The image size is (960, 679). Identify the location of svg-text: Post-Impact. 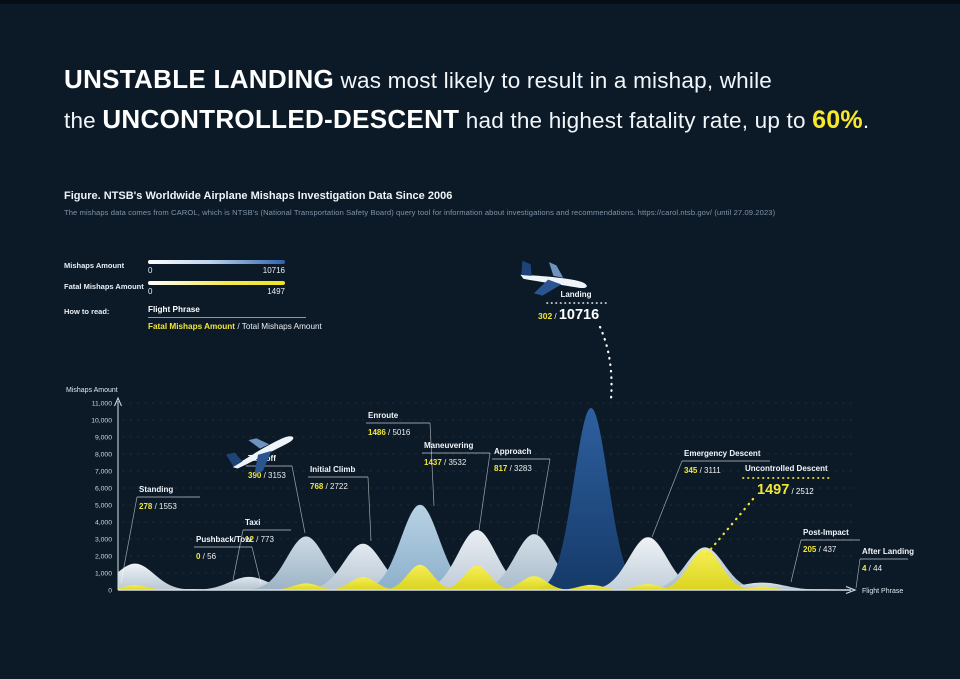
(826, 532).